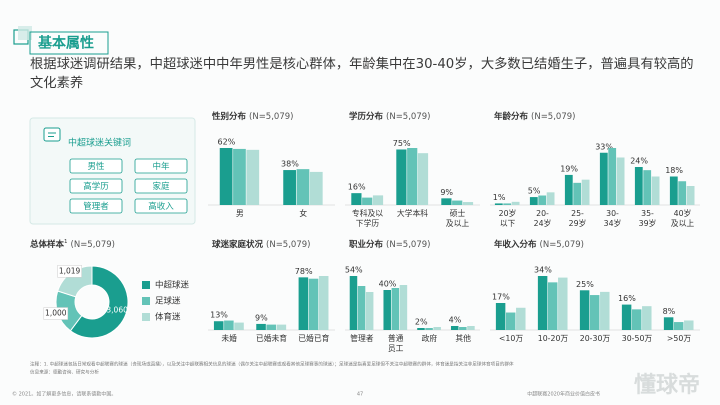 The width and height of the screenshot is (720, 405). What do you see at coordinates (402, 143) in the screenshot?
I see `value-label: 75%` at bounding box center [402, 143].